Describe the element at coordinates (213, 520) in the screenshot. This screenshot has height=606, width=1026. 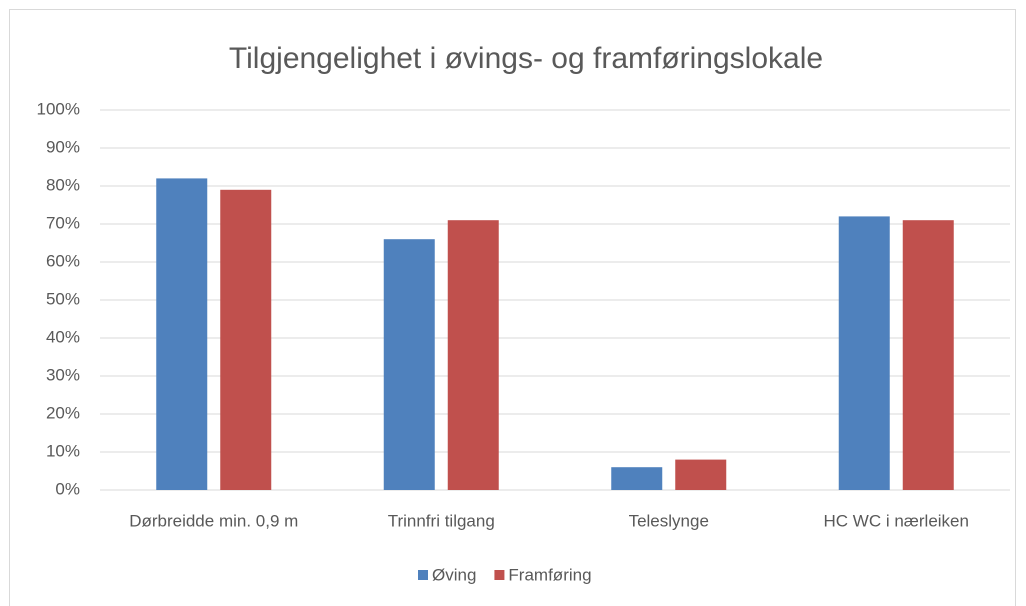
I see `x-tick-label: Dørbreidde min. 0,9 m` at that location.